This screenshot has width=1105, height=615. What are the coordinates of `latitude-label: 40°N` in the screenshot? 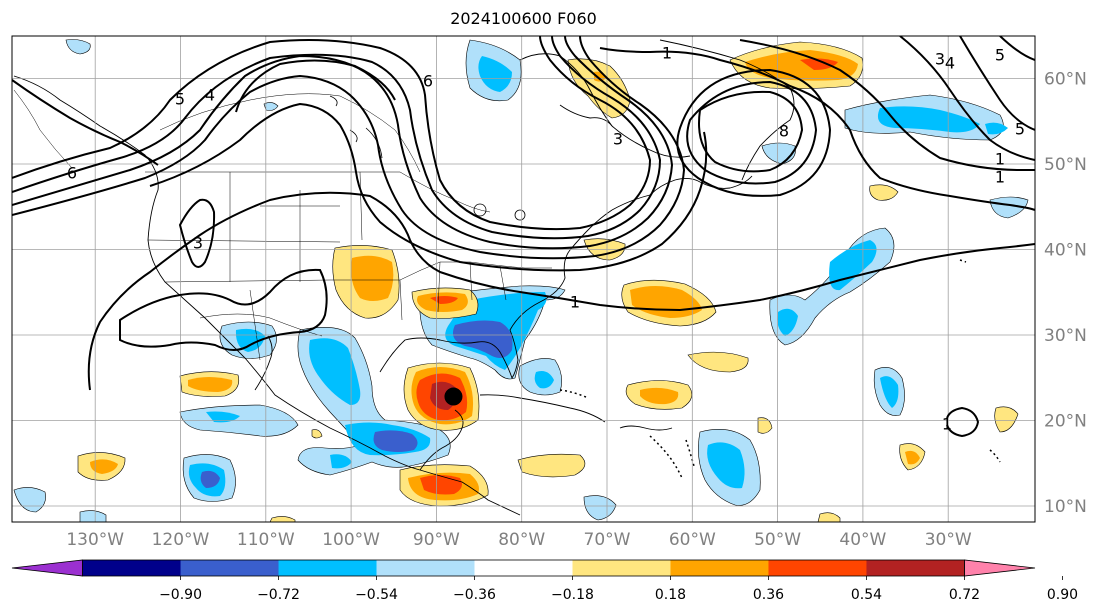 It's located at (1065, 251).